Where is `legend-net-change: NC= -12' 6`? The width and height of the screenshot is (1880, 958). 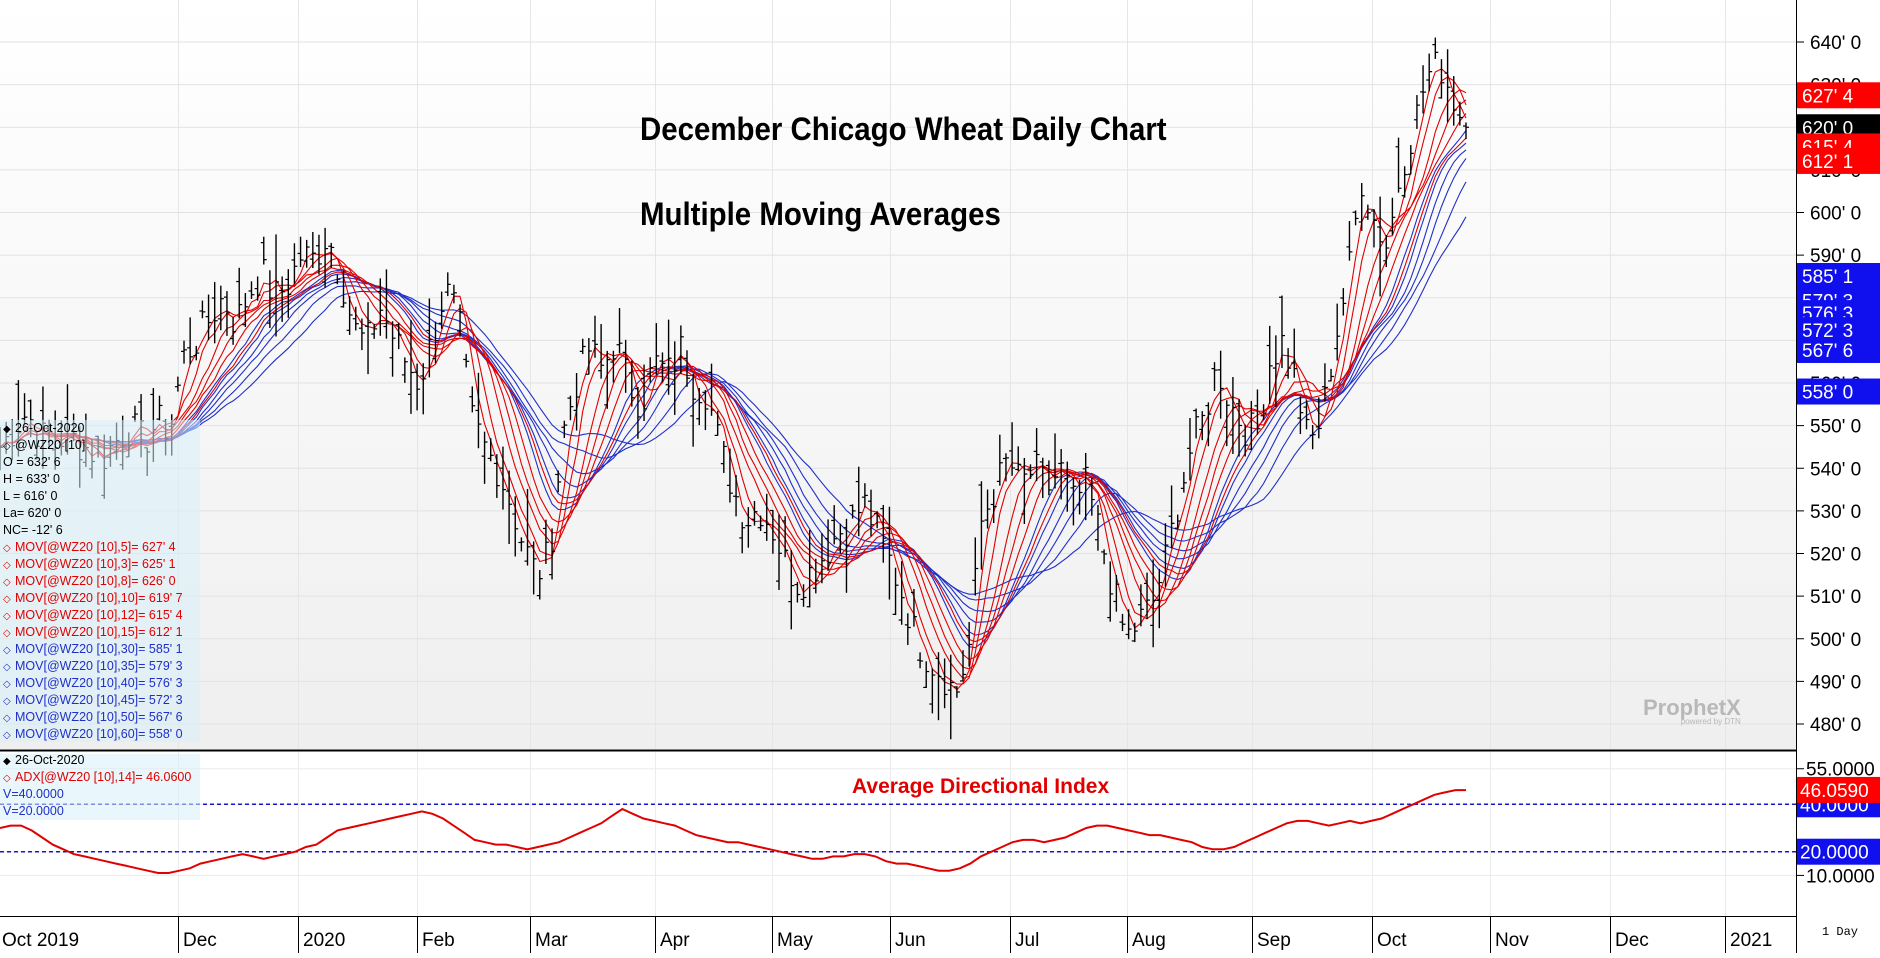 legend-net-change: NC= -12' 6 is located at coordinates (33, 530).